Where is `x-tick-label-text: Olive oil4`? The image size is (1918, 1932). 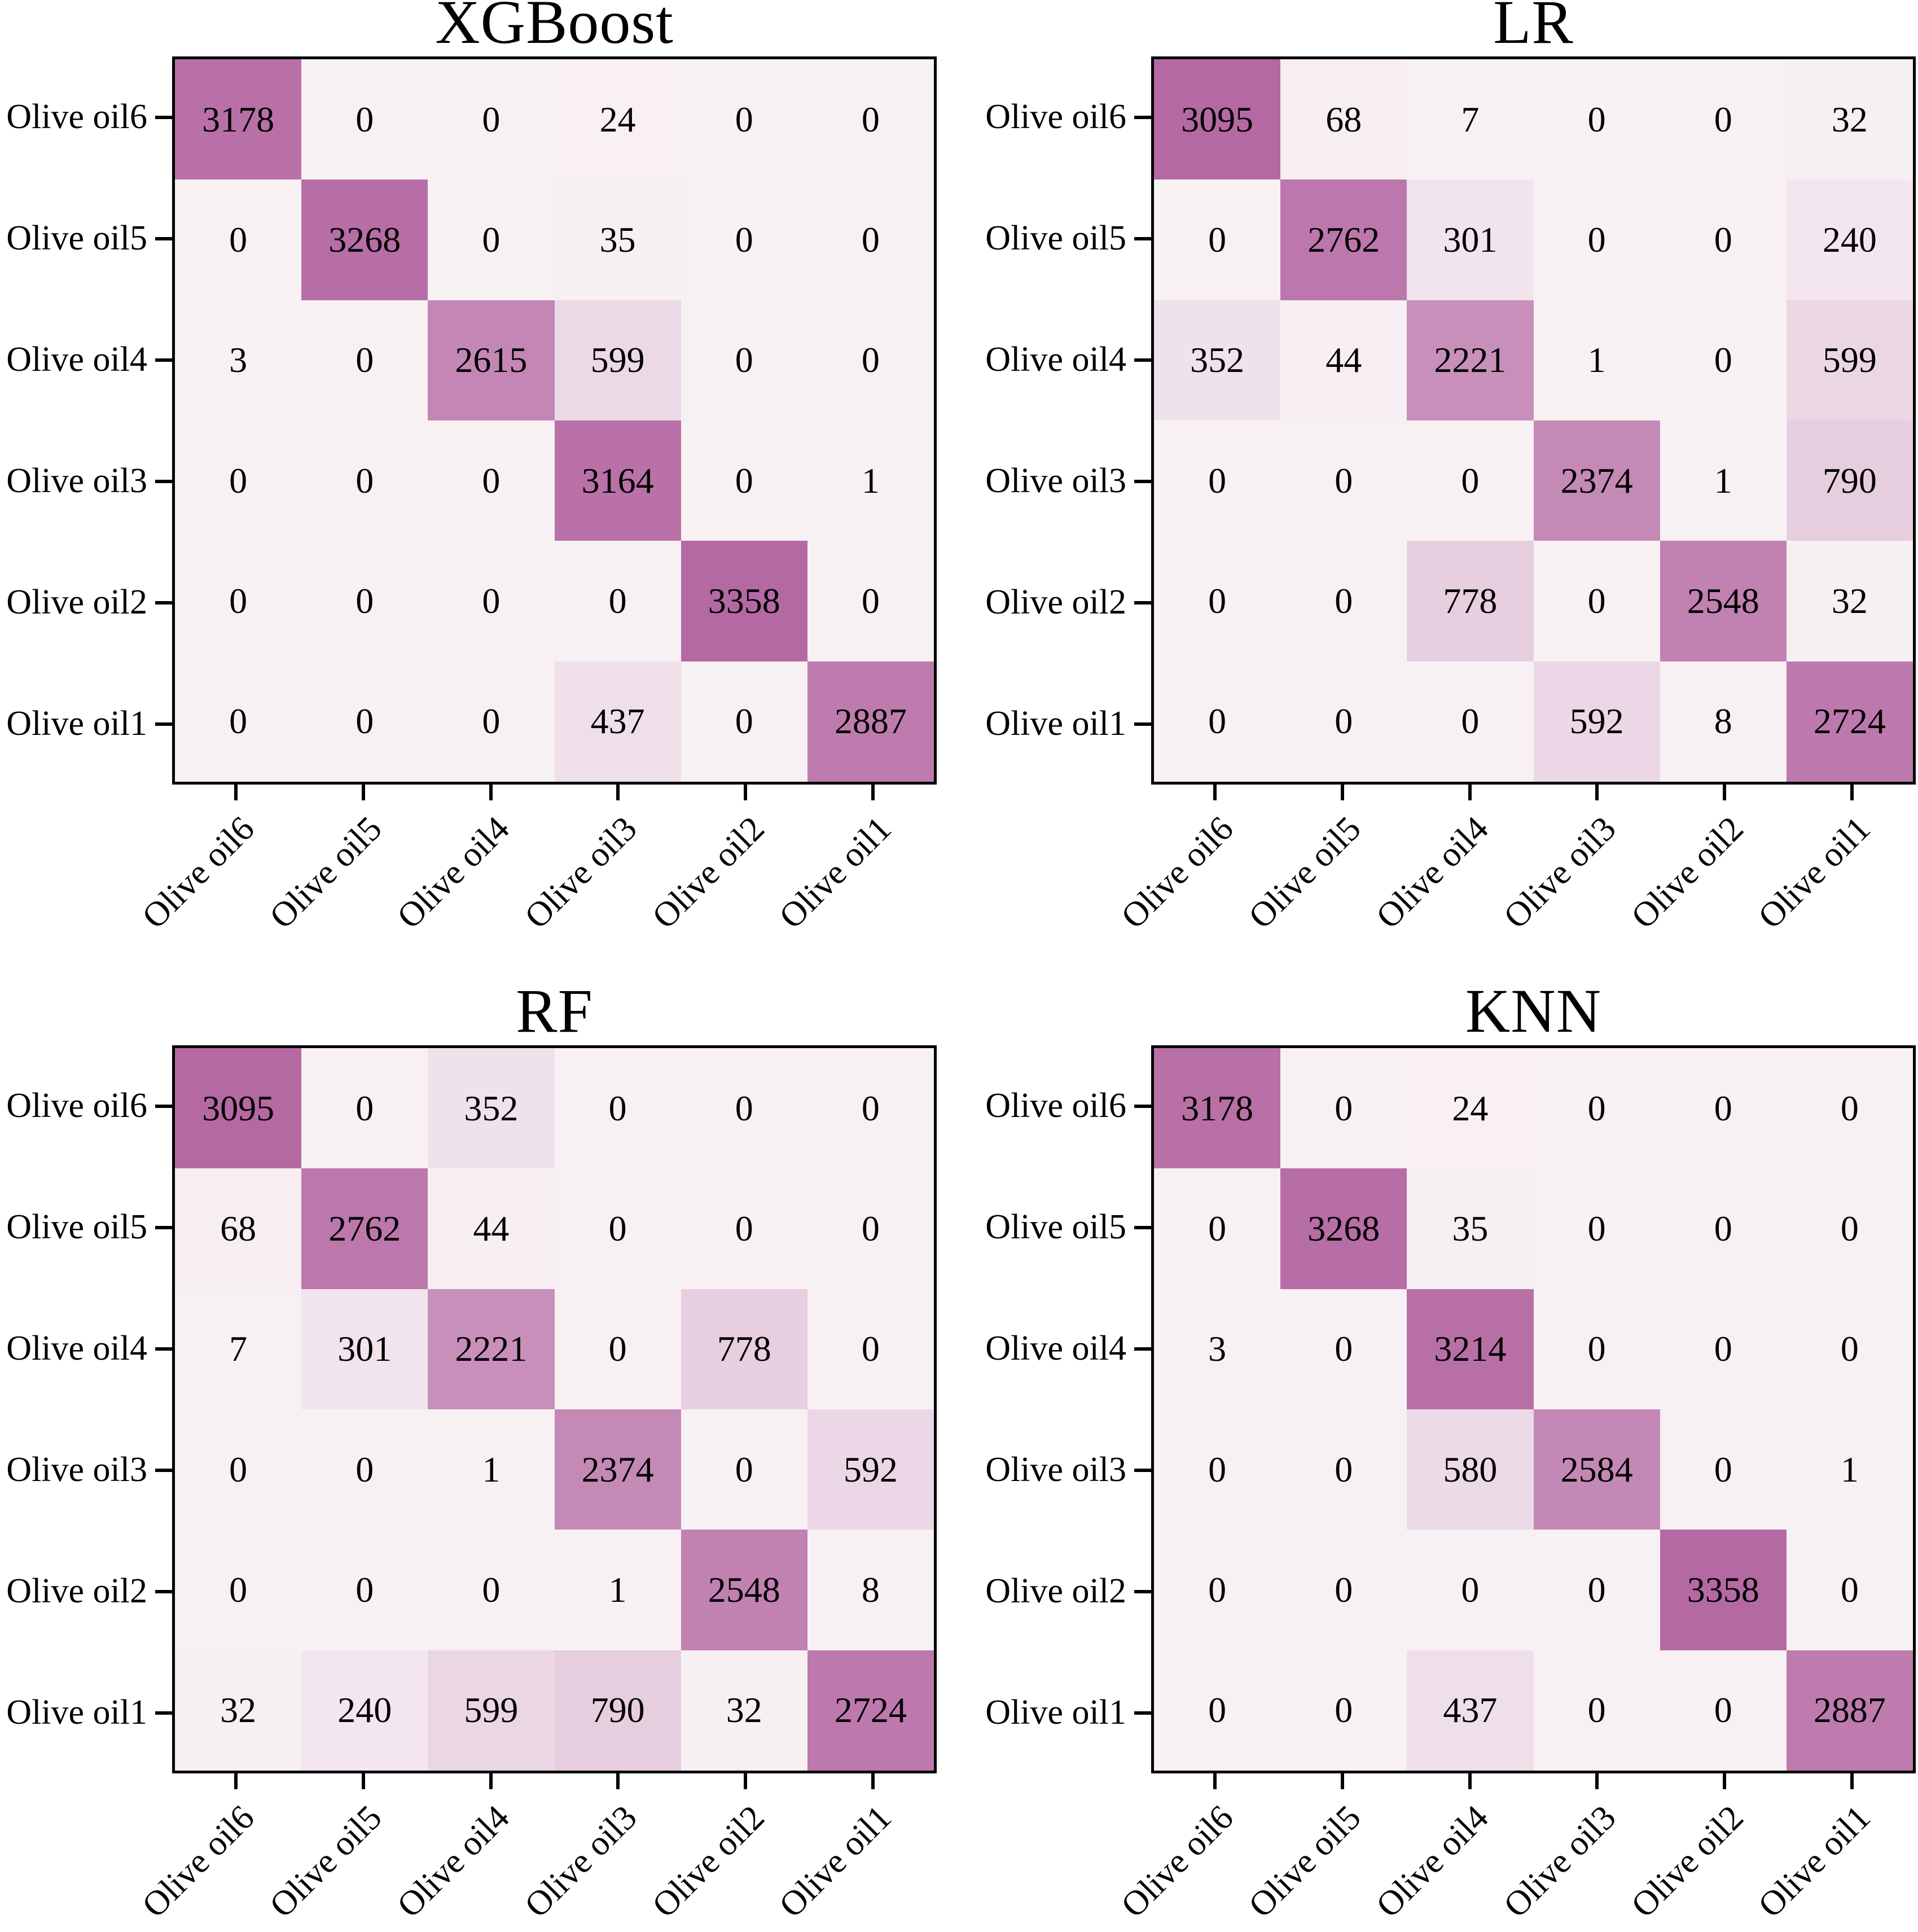 x-tick-label-text: Olive oil4 is located at coordinates (1432, 872).